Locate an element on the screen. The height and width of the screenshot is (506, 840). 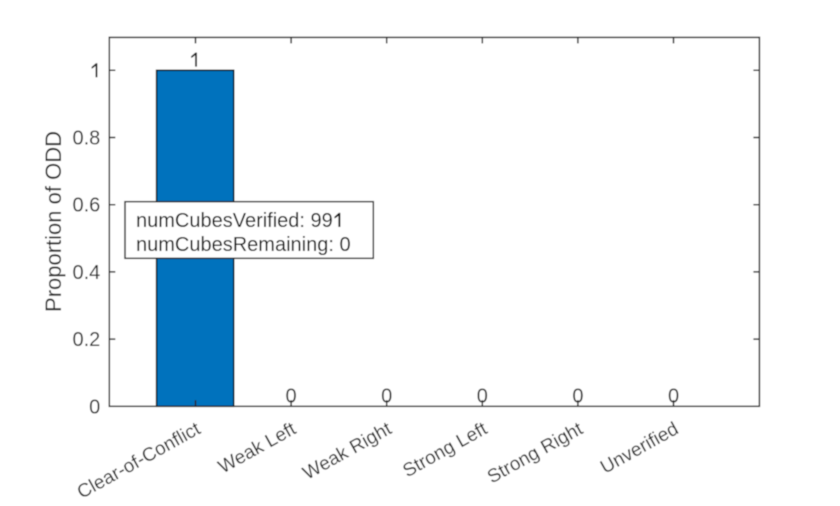
svg-text: 0.4 is located at coordinates (86, 273).